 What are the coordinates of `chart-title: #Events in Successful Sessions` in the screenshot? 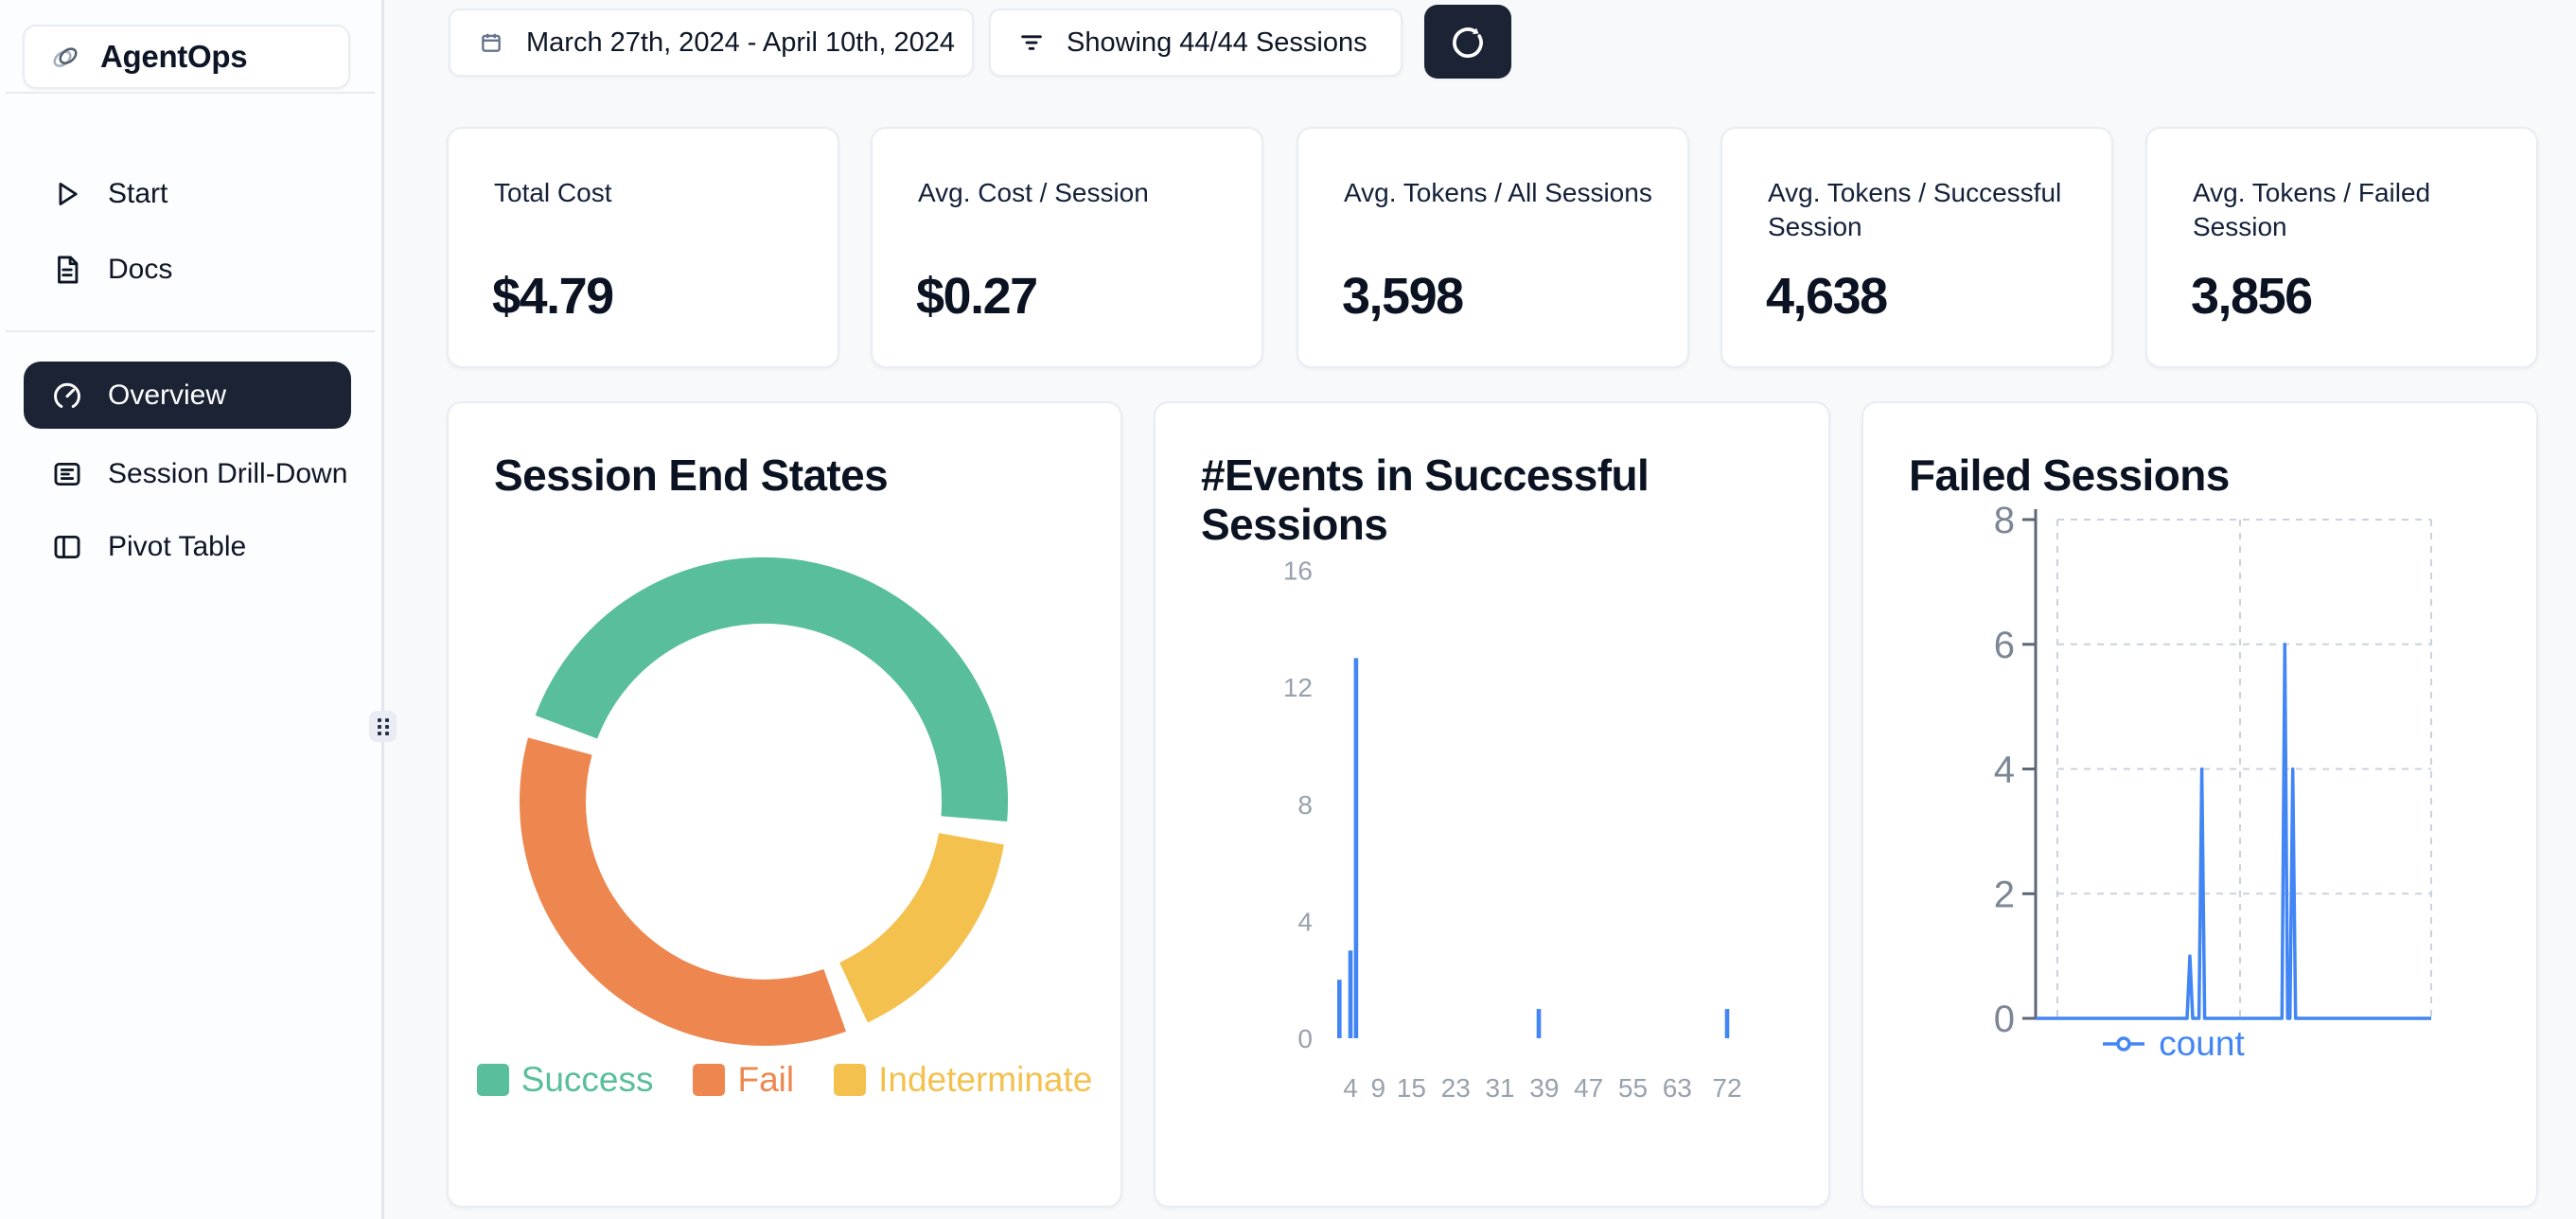 It's located at (1425, 500).